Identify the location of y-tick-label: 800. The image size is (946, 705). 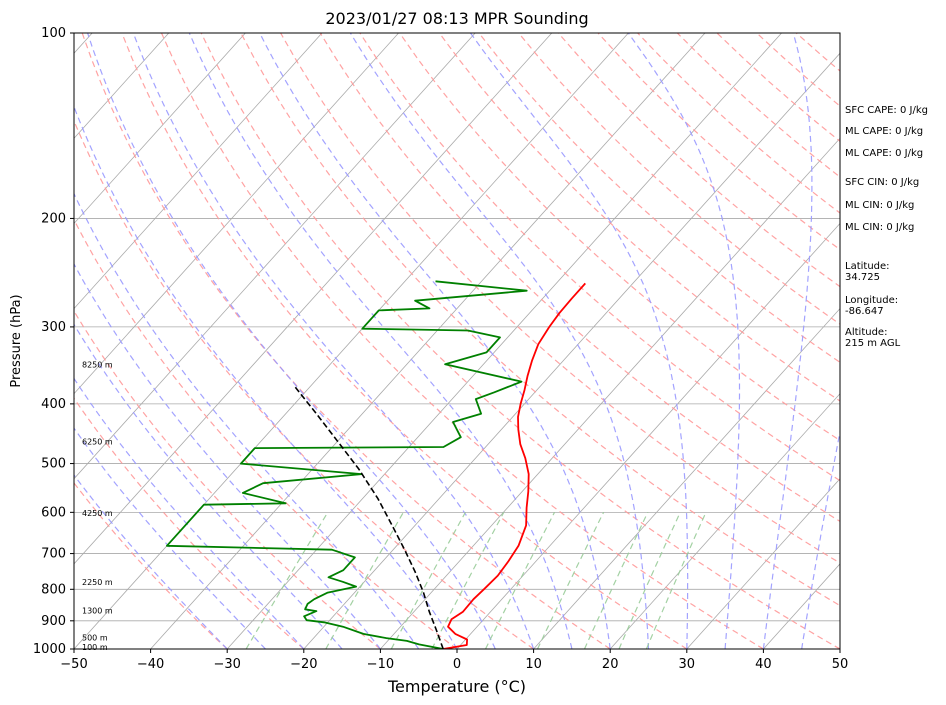
(53, 589).